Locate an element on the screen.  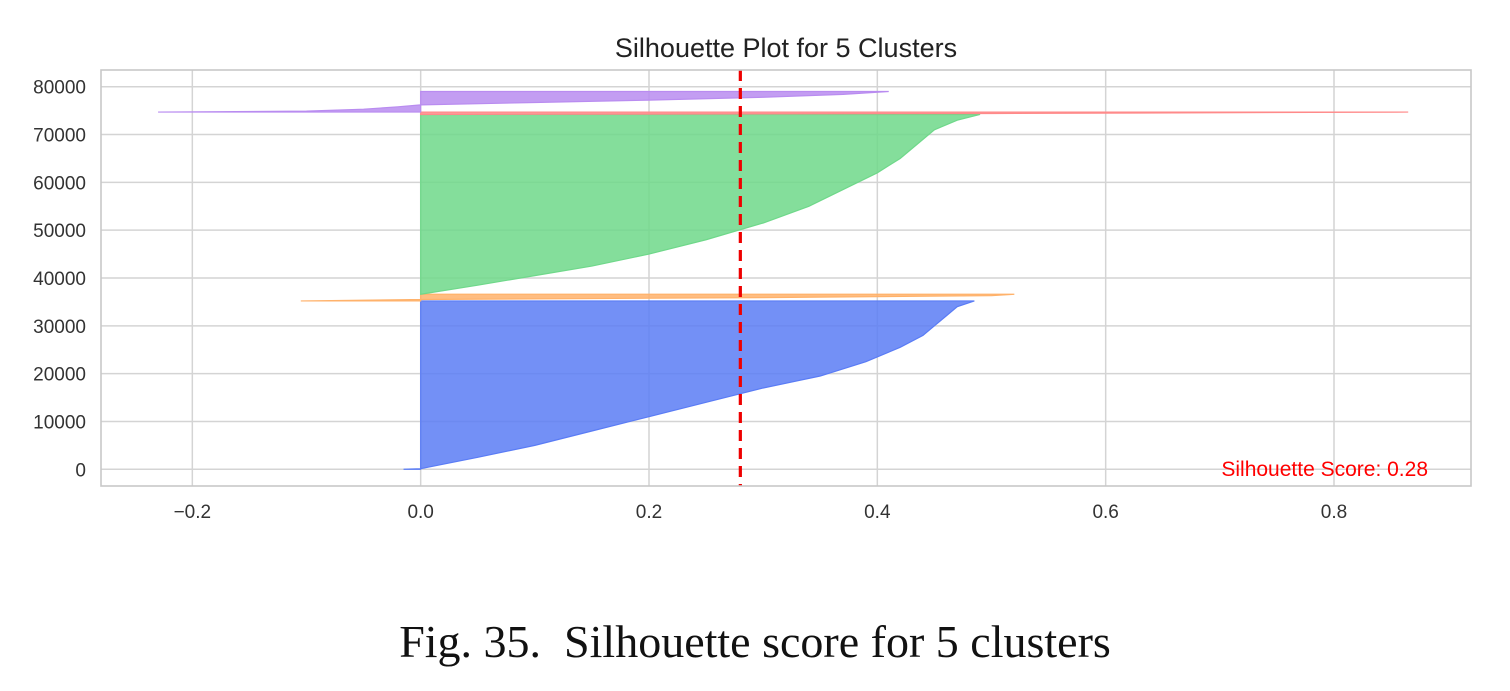
y-tick-label: 30000 is located at coordinates (59, 327).